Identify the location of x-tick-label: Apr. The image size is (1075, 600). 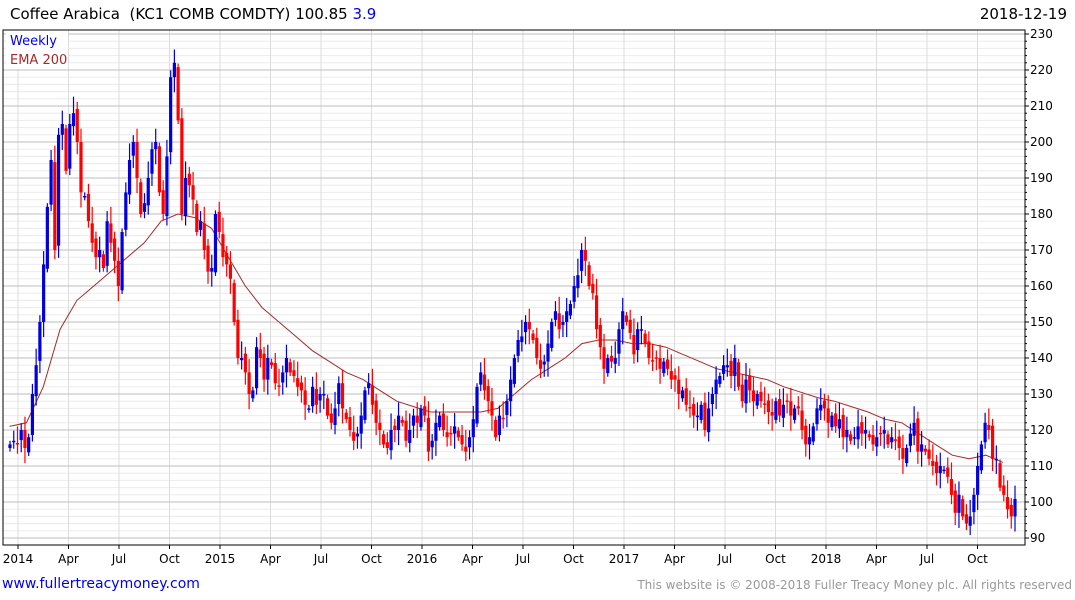
(876, 559).